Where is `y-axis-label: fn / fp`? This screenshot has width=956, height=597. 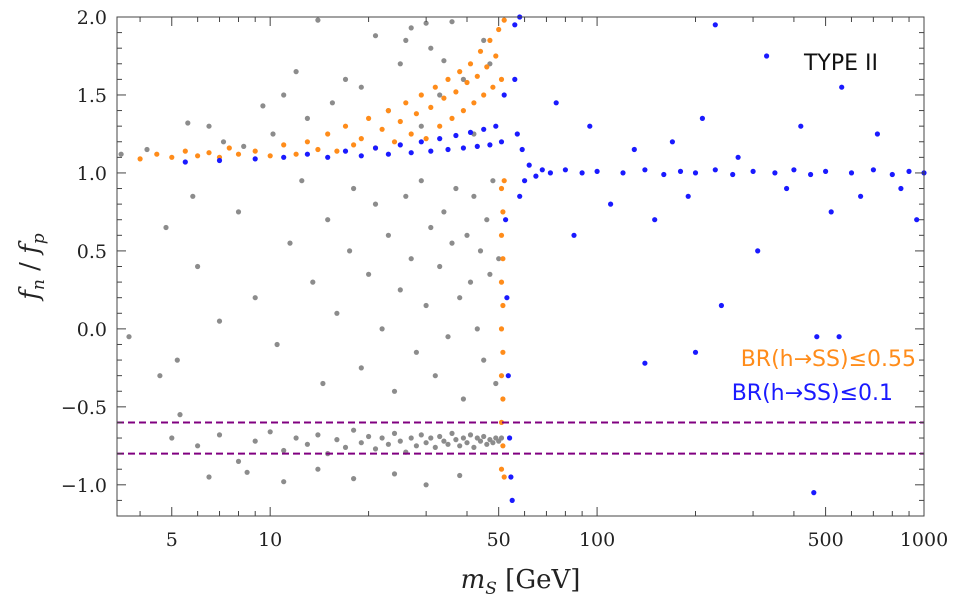 y-axis-label: fn / fp is located at coordinates (32, 267).